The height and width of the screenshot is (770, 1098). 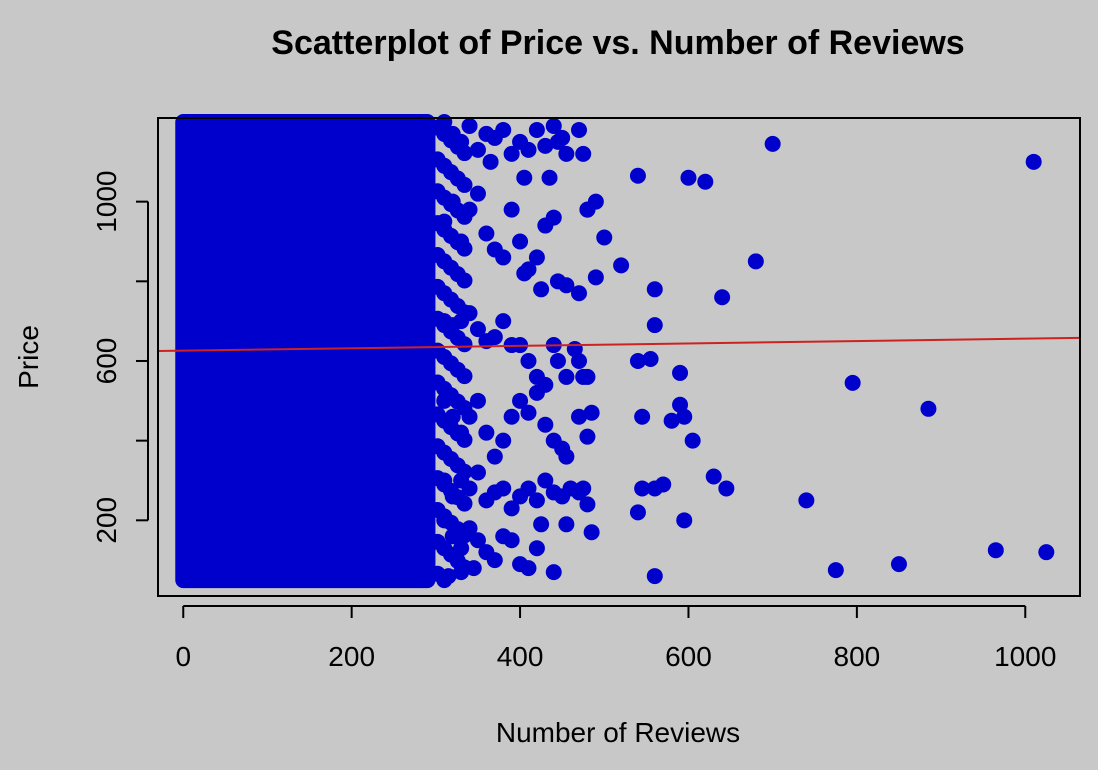 I want to click on trend-line, so click(x=619, y=344).